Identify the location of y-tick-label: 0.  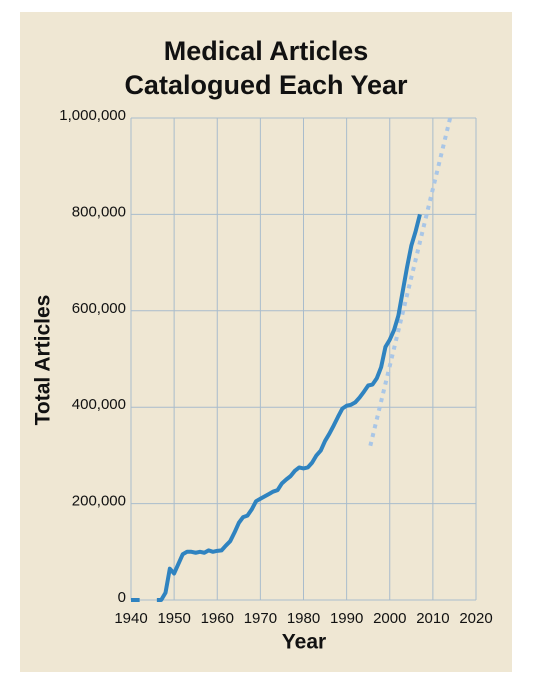
(122, 597).